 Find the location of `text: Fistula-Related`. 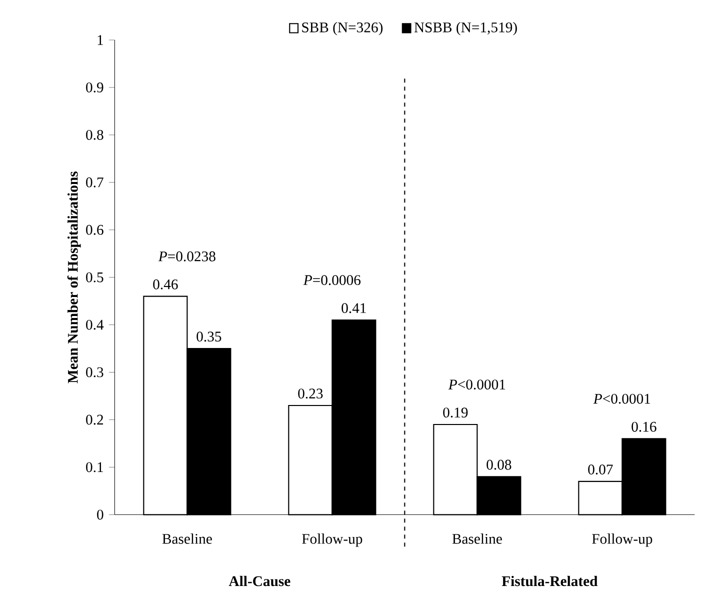

text: Fistula-Related is located at coordinates (550, 581).